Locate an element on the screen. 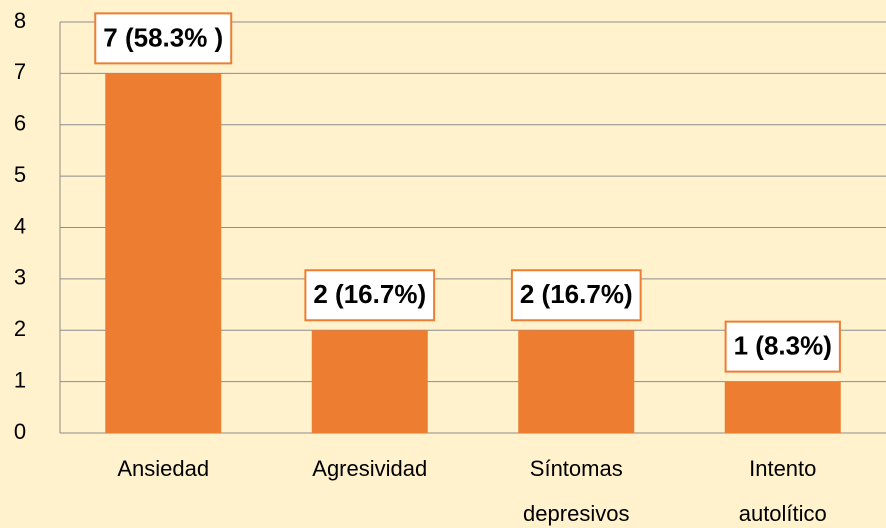 This screenshot has height=528, width=886. y-tick-label: 3 is located at coordinates (20, 277).